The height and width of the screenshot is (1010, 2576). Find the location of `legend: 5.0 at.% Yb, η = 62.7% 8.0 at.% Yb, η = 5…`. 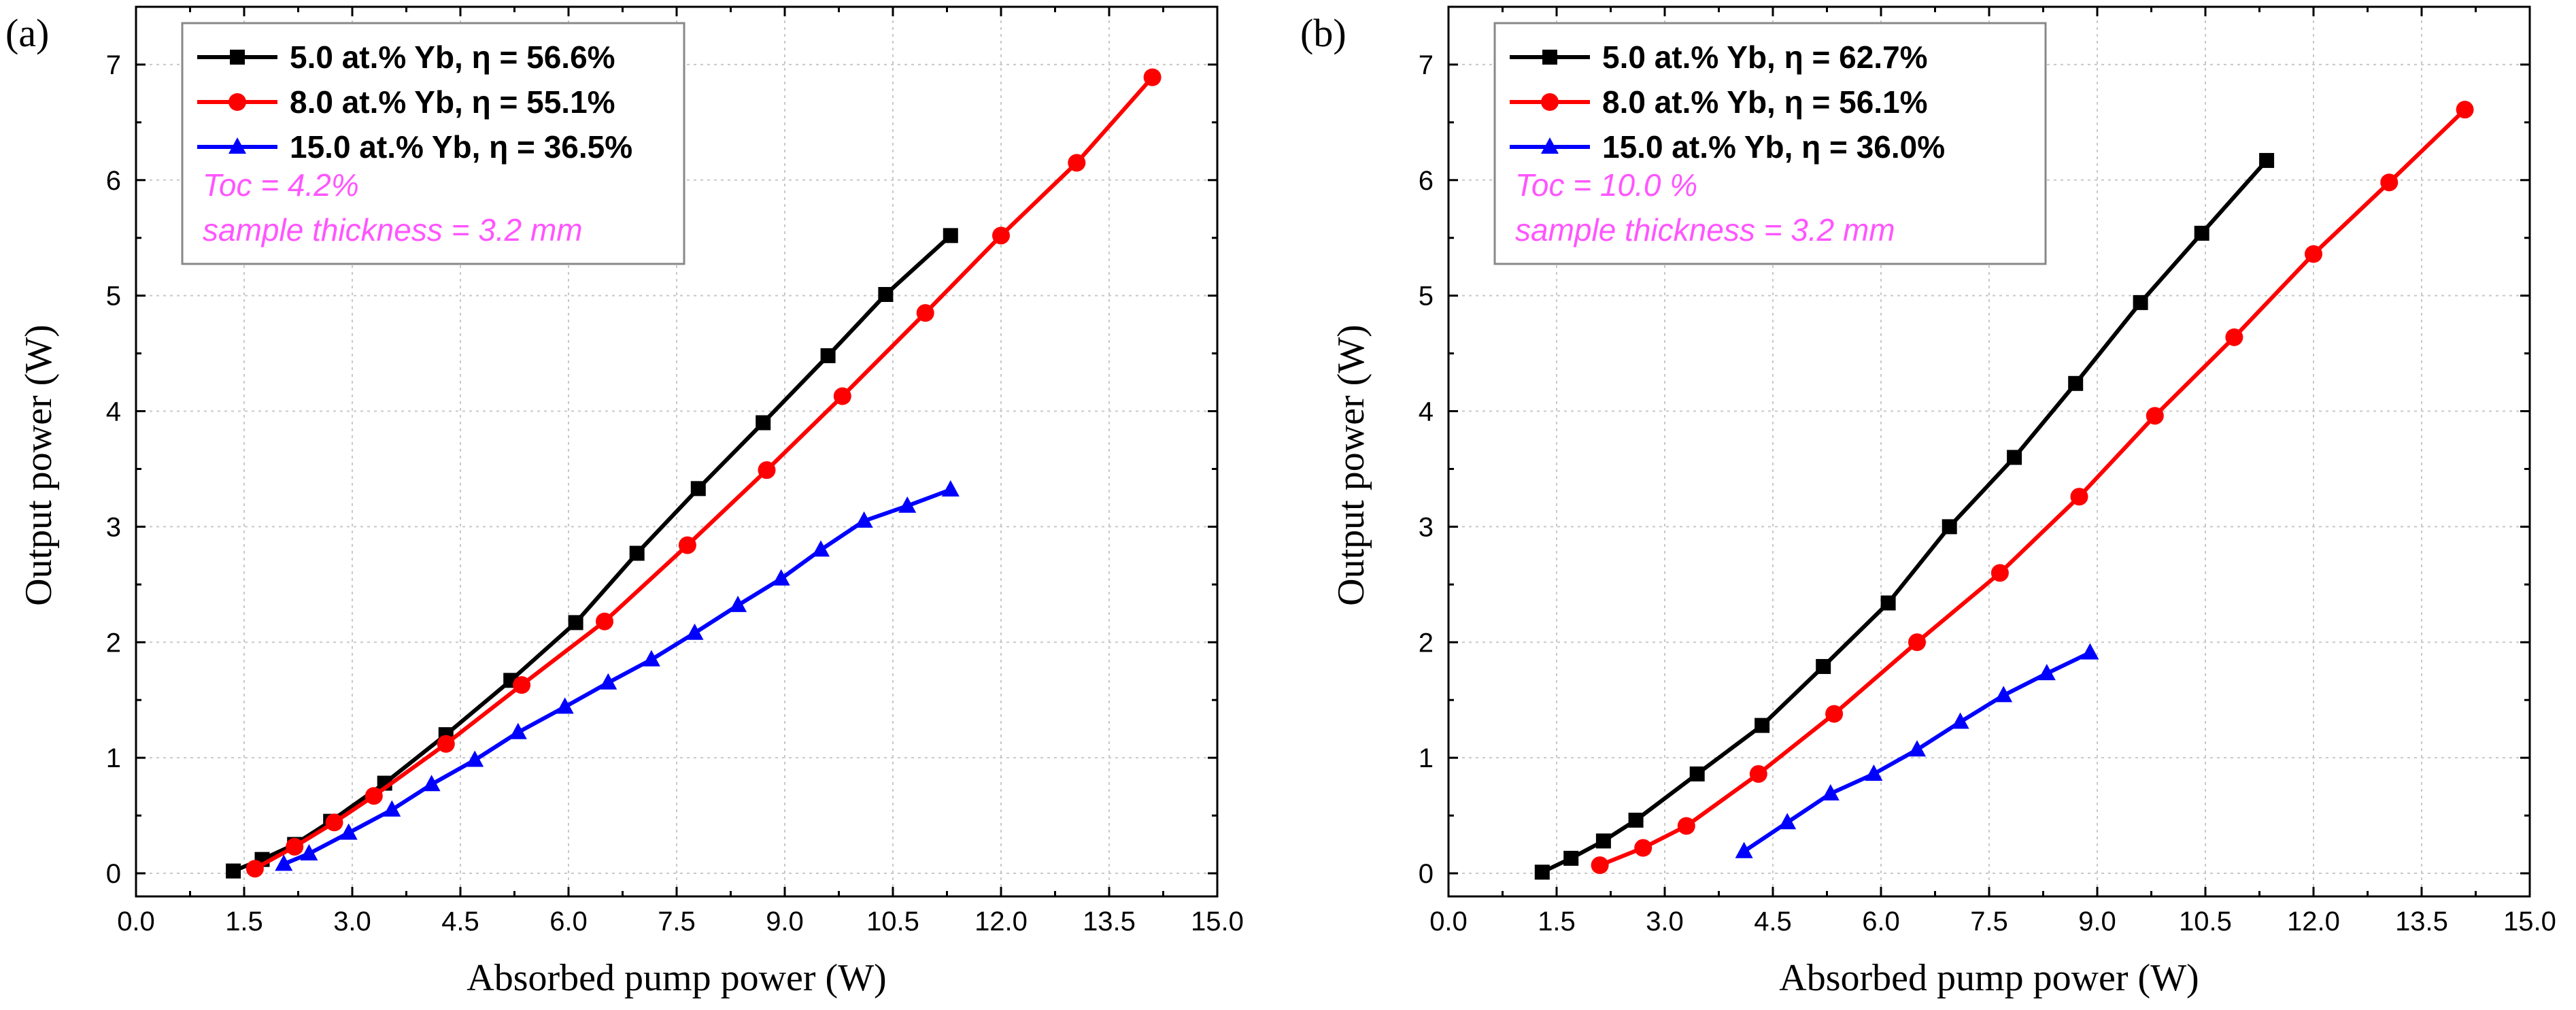

legend: 5.0 at.% Yb, η = 62.7% 8.0 at.% Yb, η = 5… is located at coordinates (1770, 143).